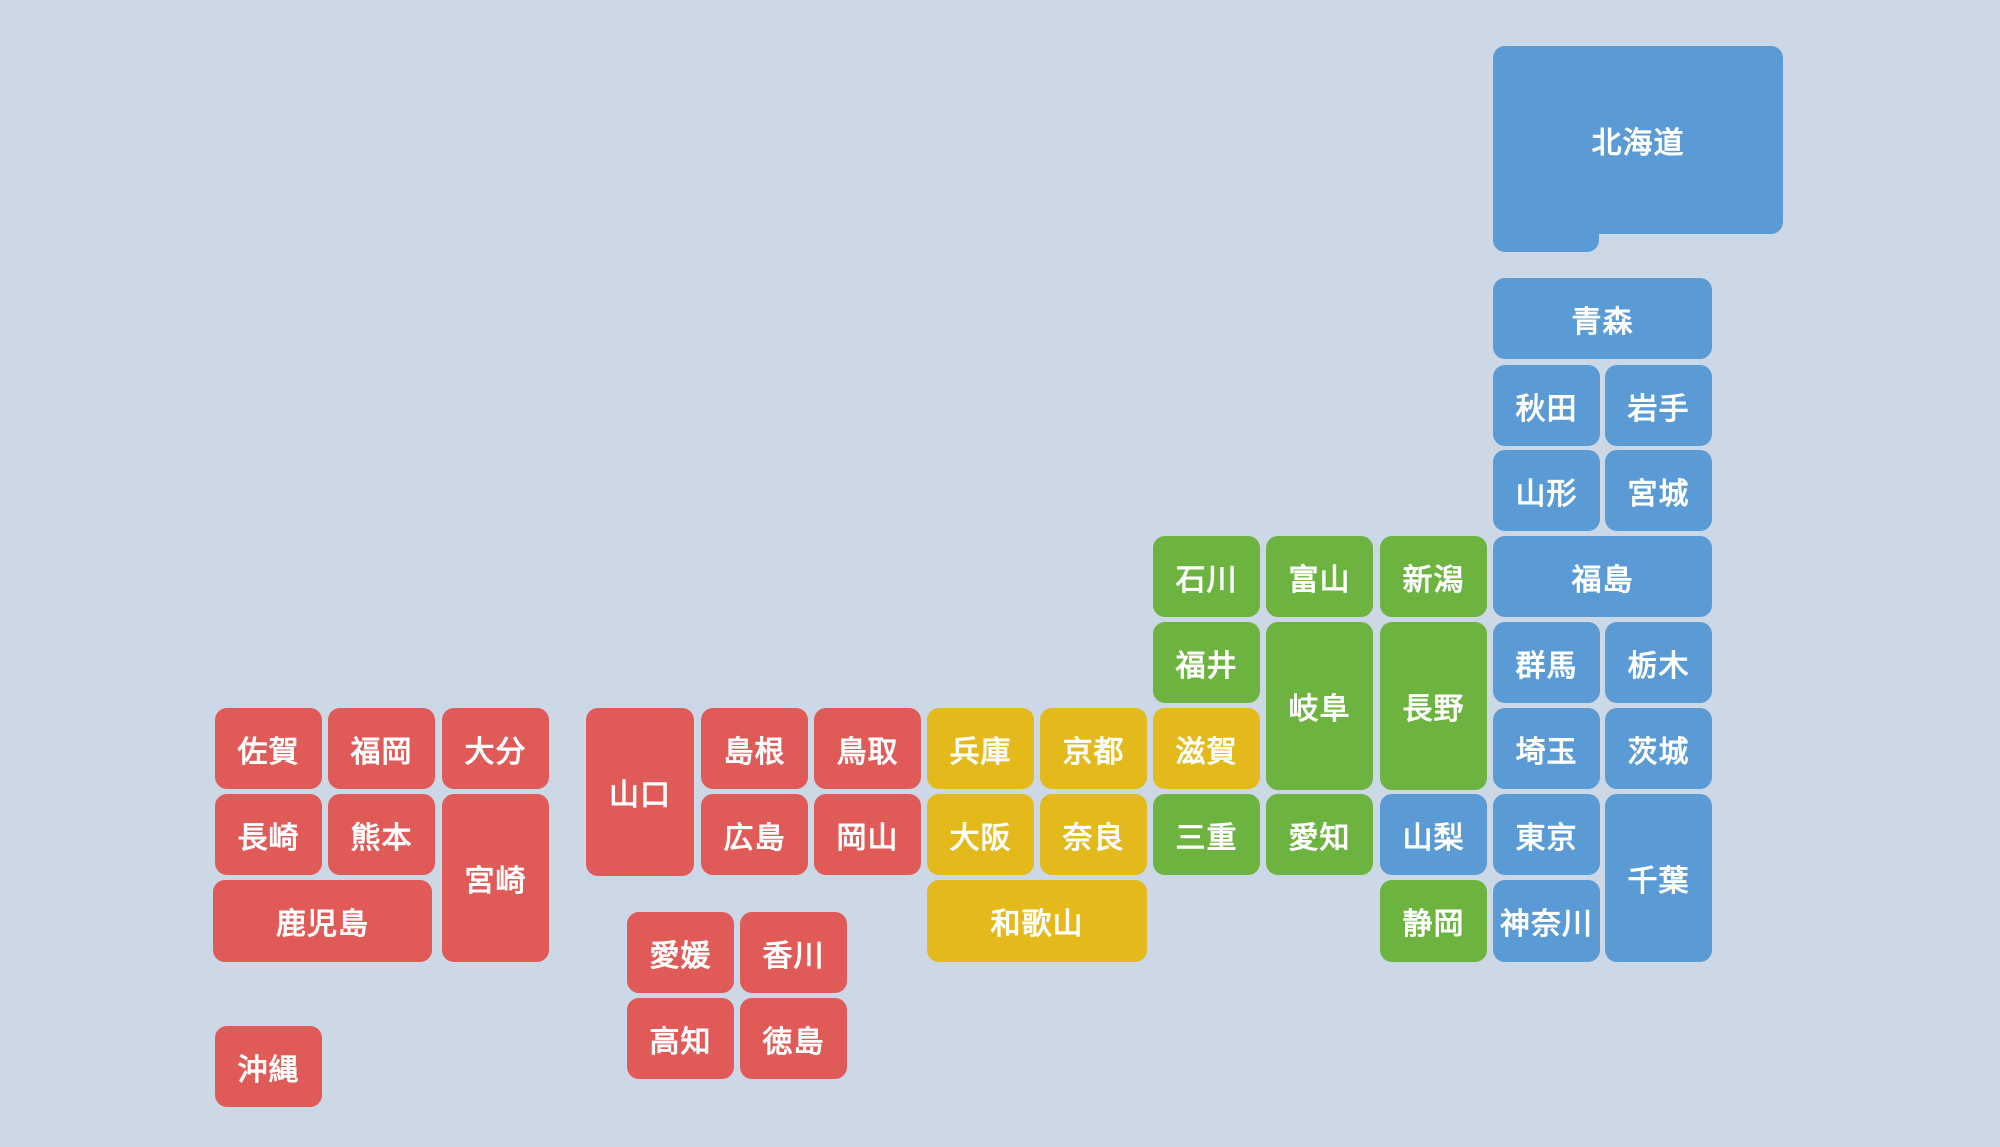  What do you see at coordinates (322, 924) in the screenshot?
I see `prefecture-label: 鹿児島` at bounding box center [322, 924].